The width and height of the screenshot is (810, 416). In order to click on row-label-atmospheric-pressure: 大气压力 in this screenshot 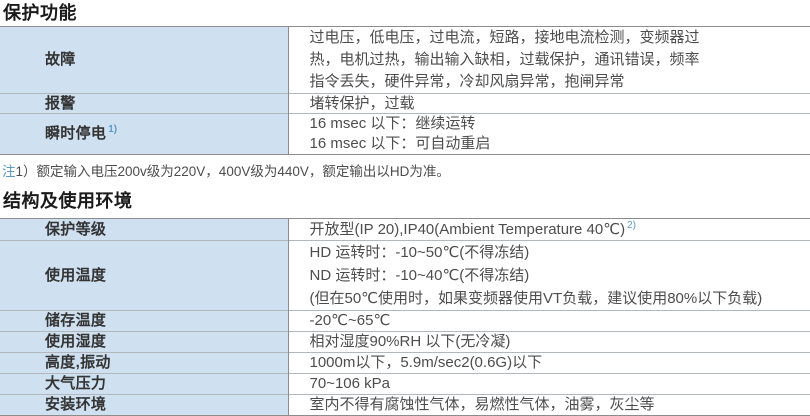, I will do `click(144, 384)`.